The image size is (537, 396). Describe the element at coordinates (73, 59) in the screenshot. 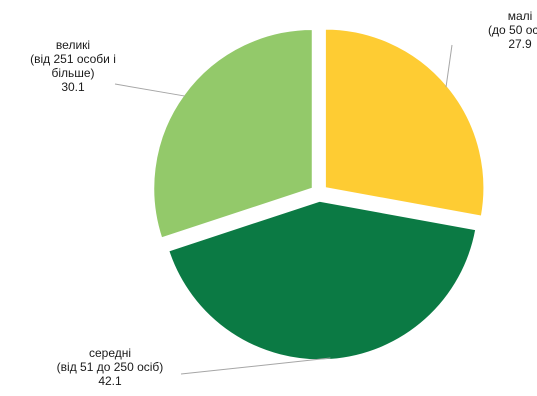

I see `data-label-text: (від 251 особи і` at that location.